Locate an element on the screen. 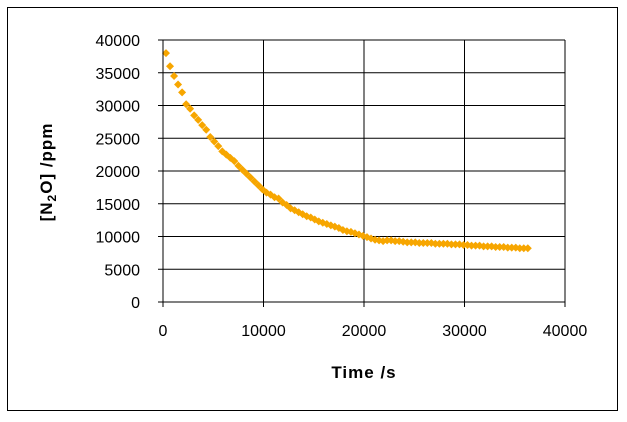  y-tick-label: 25000 is located at coordinates (118, 139).